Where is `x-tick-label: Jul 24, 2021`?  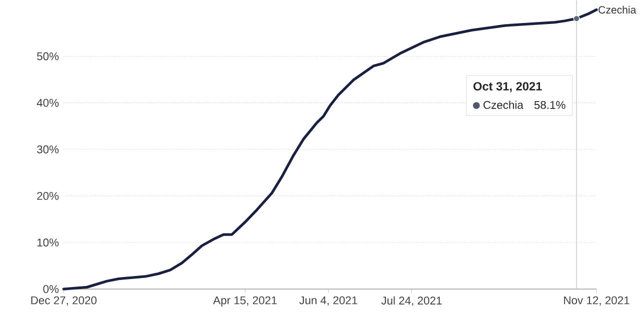 x-tick-label: Jul 24, 2021 is located at coordinates (411, 301).